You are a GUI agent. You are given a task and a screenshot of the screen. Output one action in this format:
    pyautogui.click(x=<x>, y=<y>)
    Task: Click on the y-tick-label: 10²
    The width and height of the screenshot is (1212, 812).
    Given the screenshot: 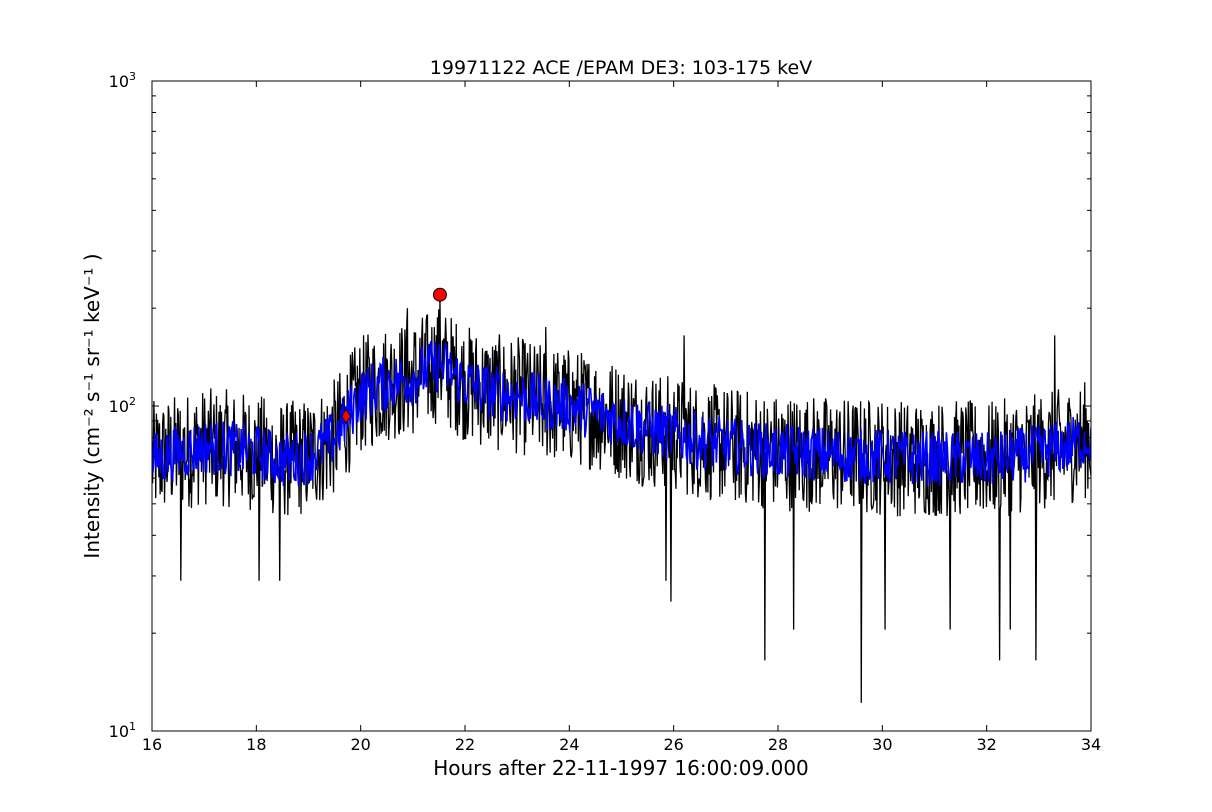 What is the action you would take?
    pyautogui.click(x=122, y=405)
    